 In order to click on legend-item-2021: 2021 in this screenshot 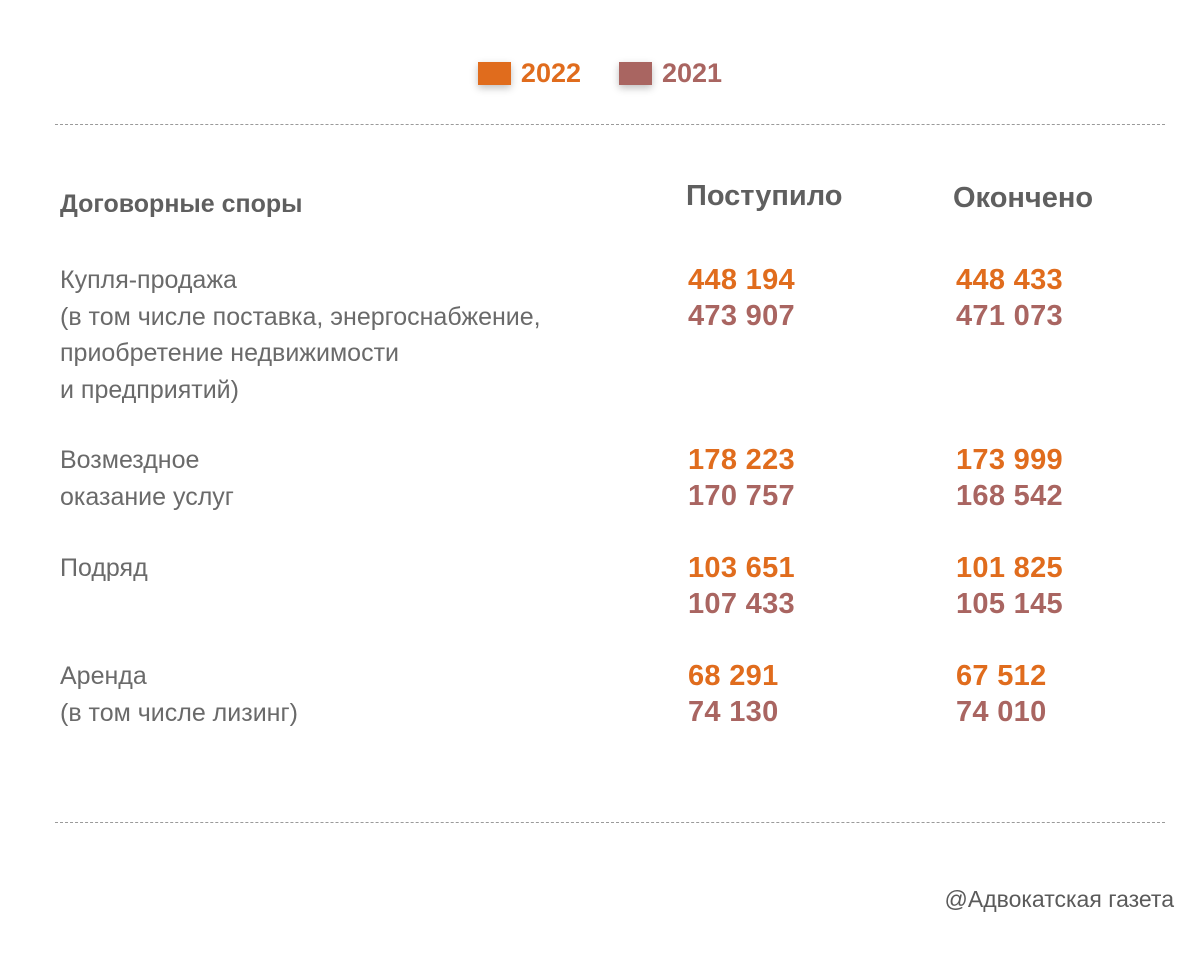, I will do `click(670, 73)`.